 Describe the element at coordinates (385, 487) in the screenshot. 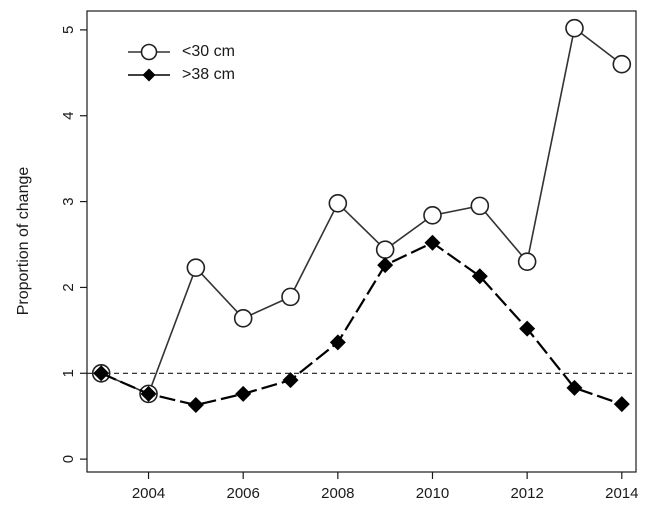

I see `x-axis: 2004 2006 2008 2010 2012 2014` at that location.